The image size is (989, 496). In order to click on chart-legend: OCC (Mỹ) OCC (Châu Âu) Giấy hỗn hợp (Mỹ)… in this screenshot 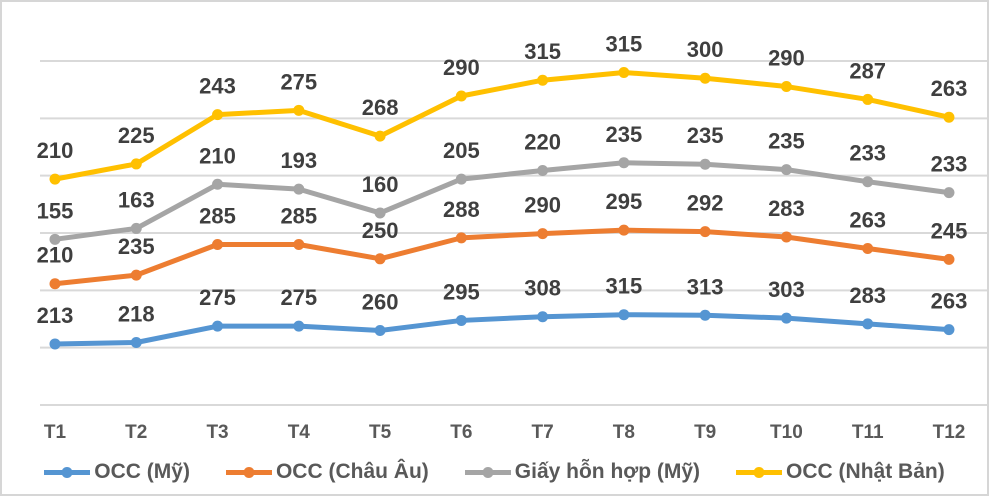, I will do `click(494, 472)`.